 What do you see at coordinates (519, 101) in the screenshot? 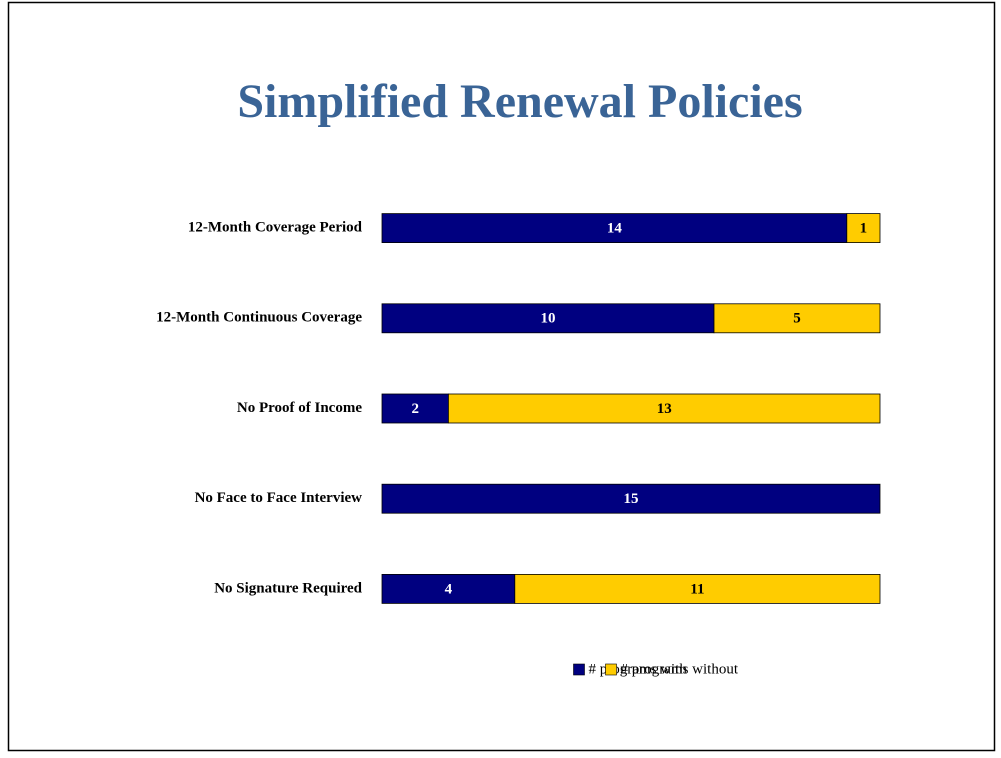
I see `chart-title: Simplified Renewal Policies` at bounding box center [519, 101].